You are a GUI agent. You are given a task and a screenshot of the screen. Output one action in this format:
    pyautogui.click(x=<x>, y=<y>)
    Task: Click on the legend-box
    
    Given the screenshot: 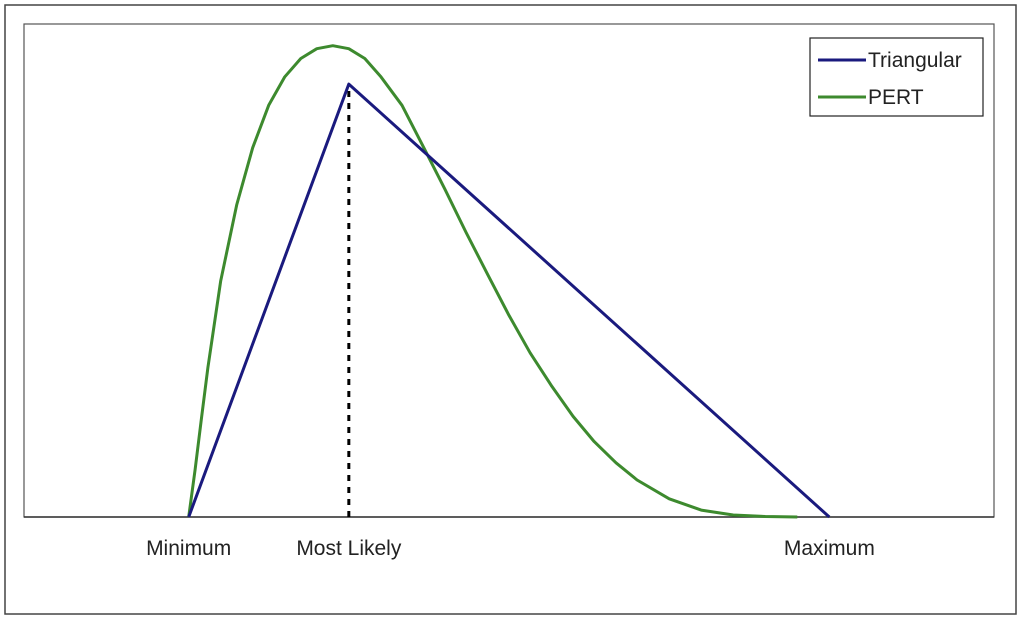 What is the action you would take?
    pyautogui.click(x=896, y=77)
    